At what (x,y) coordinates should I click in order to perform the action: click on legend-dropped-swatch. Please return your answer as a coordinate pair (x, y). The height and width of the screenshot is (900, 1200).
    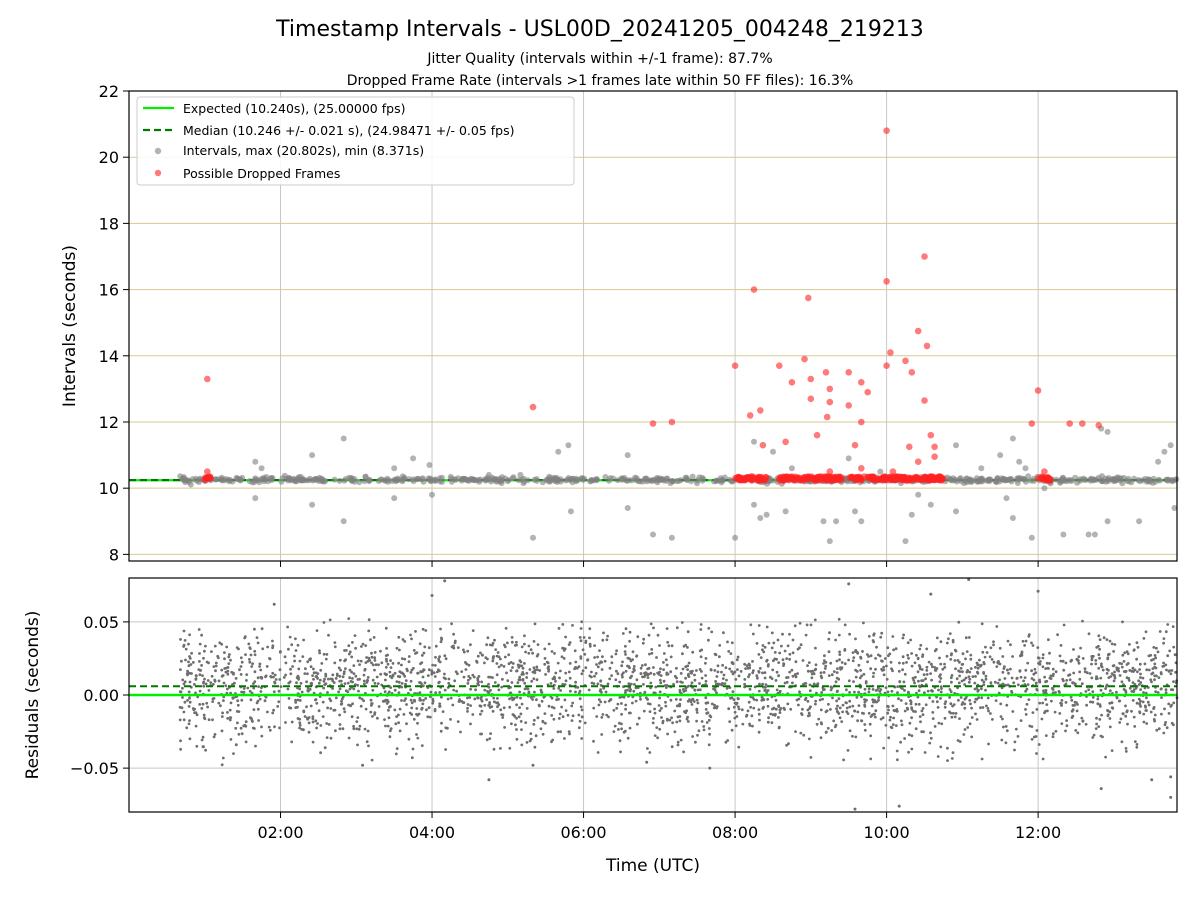
    Looking at the image, I should click on (158, 173).